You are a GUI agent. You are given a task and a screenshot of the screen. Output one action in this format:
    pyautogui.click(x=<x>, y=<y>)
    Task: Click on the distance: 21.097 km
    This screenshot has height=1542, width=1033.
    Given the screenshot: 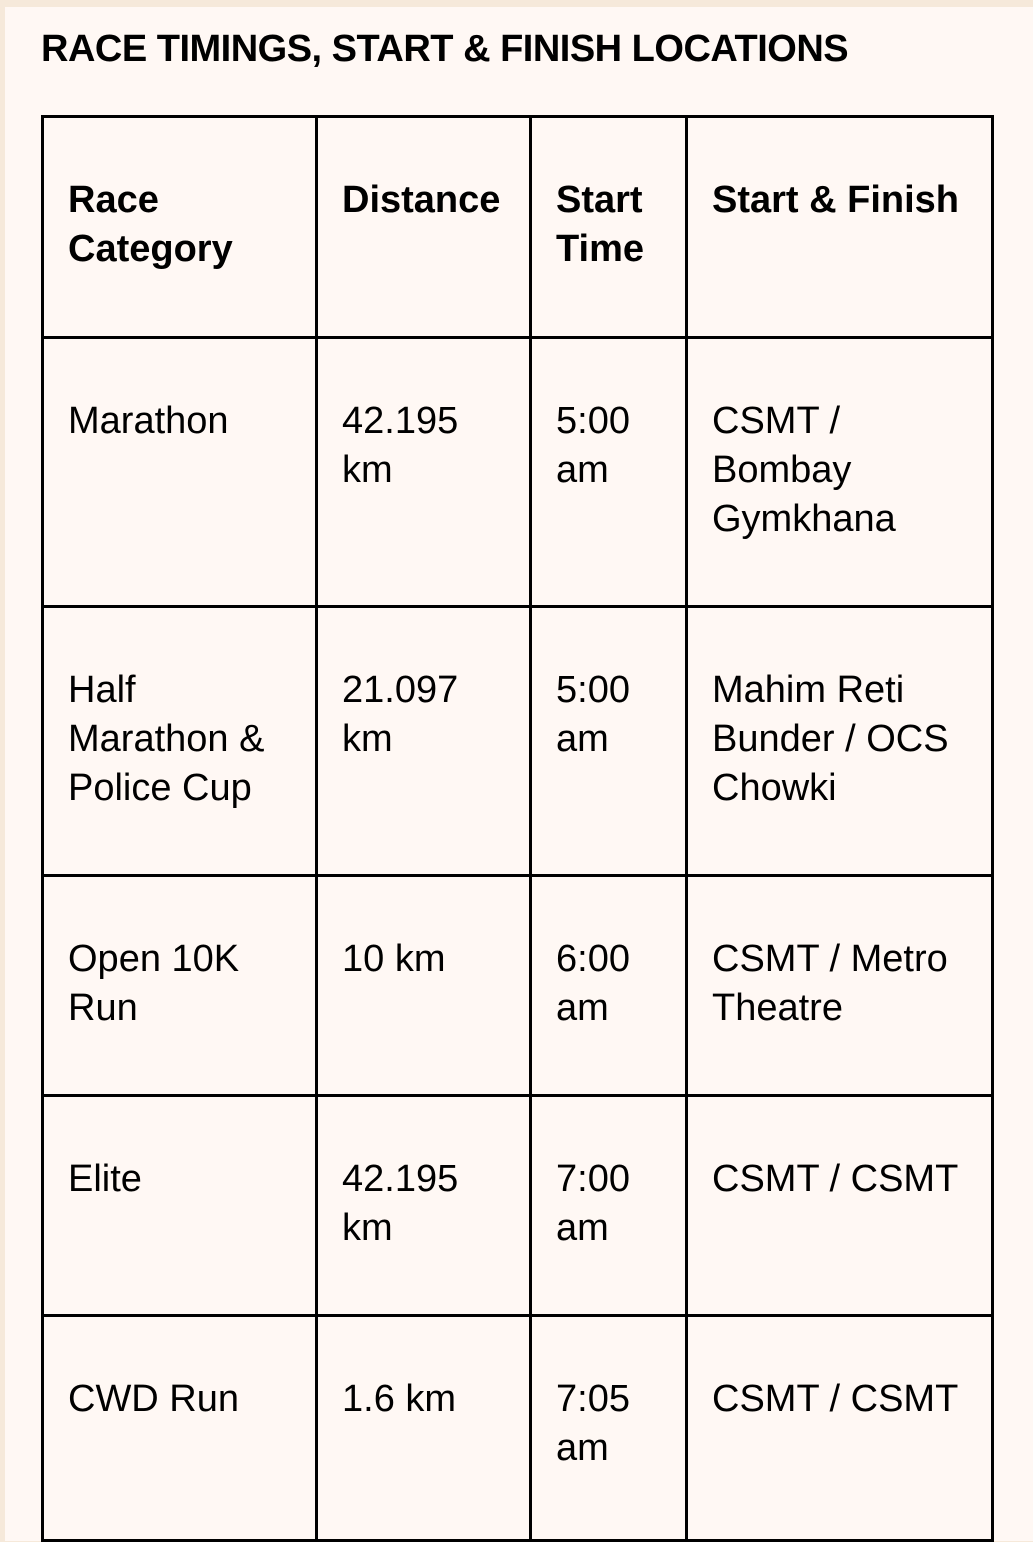 What is the action you would take?
    pyautogui.click(x=423, y=741)
    